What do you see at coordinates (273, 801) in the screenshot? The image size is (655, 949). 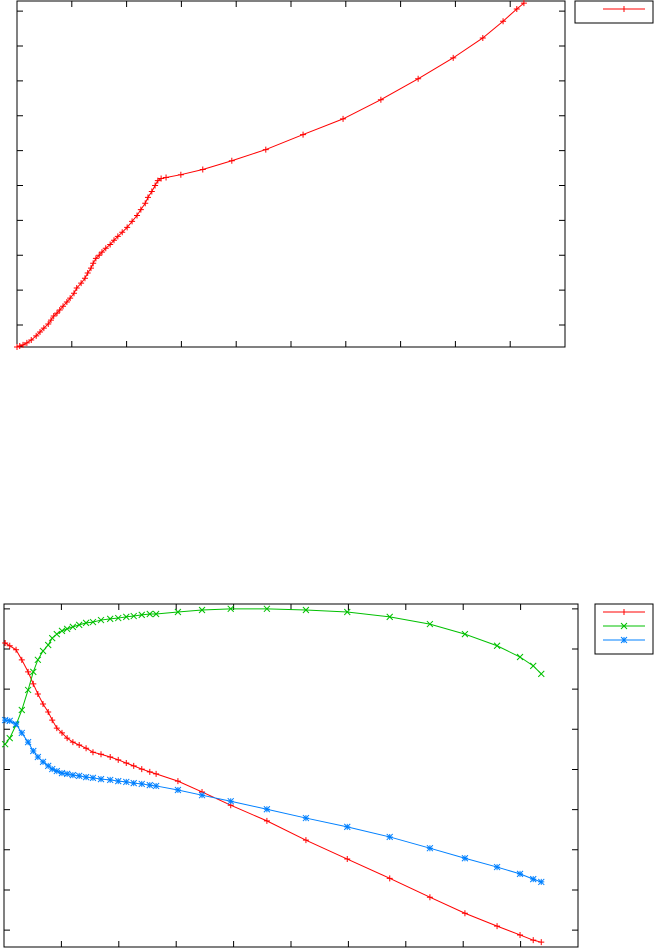 I see `series-line` at bounding box center [273, 801].